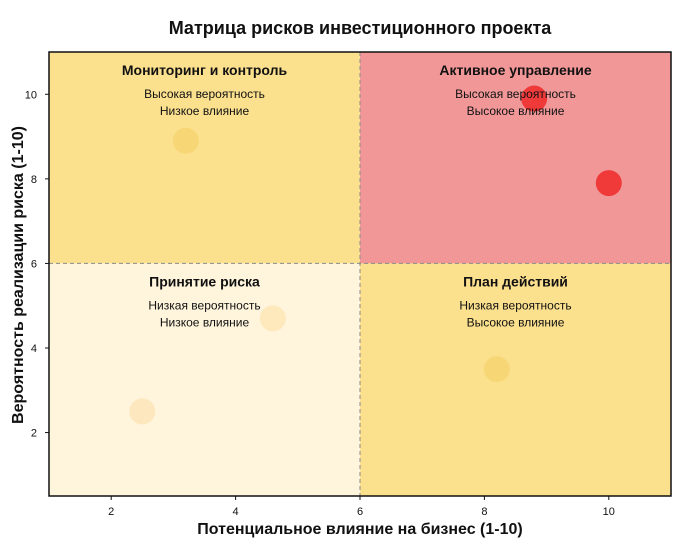  I want to click on quadrant-title-active: Активное управление, so click(515, 70).